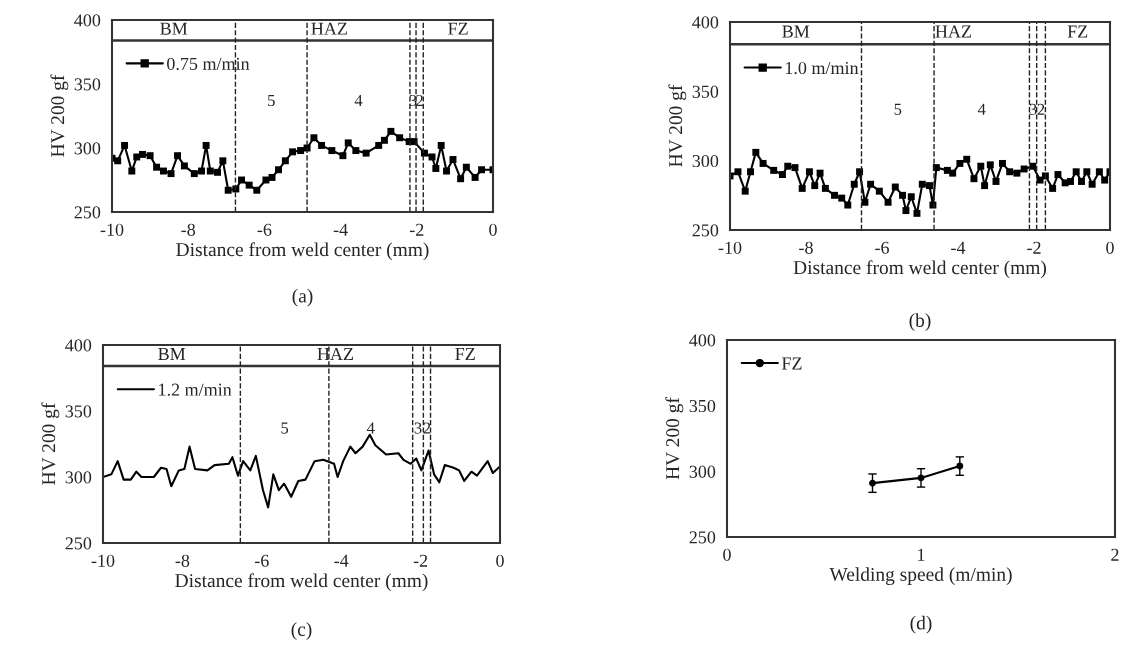 This screenshot has width=1129, height=651. I want to click on legend-label: 1.0 m/min, so click(822, 68).